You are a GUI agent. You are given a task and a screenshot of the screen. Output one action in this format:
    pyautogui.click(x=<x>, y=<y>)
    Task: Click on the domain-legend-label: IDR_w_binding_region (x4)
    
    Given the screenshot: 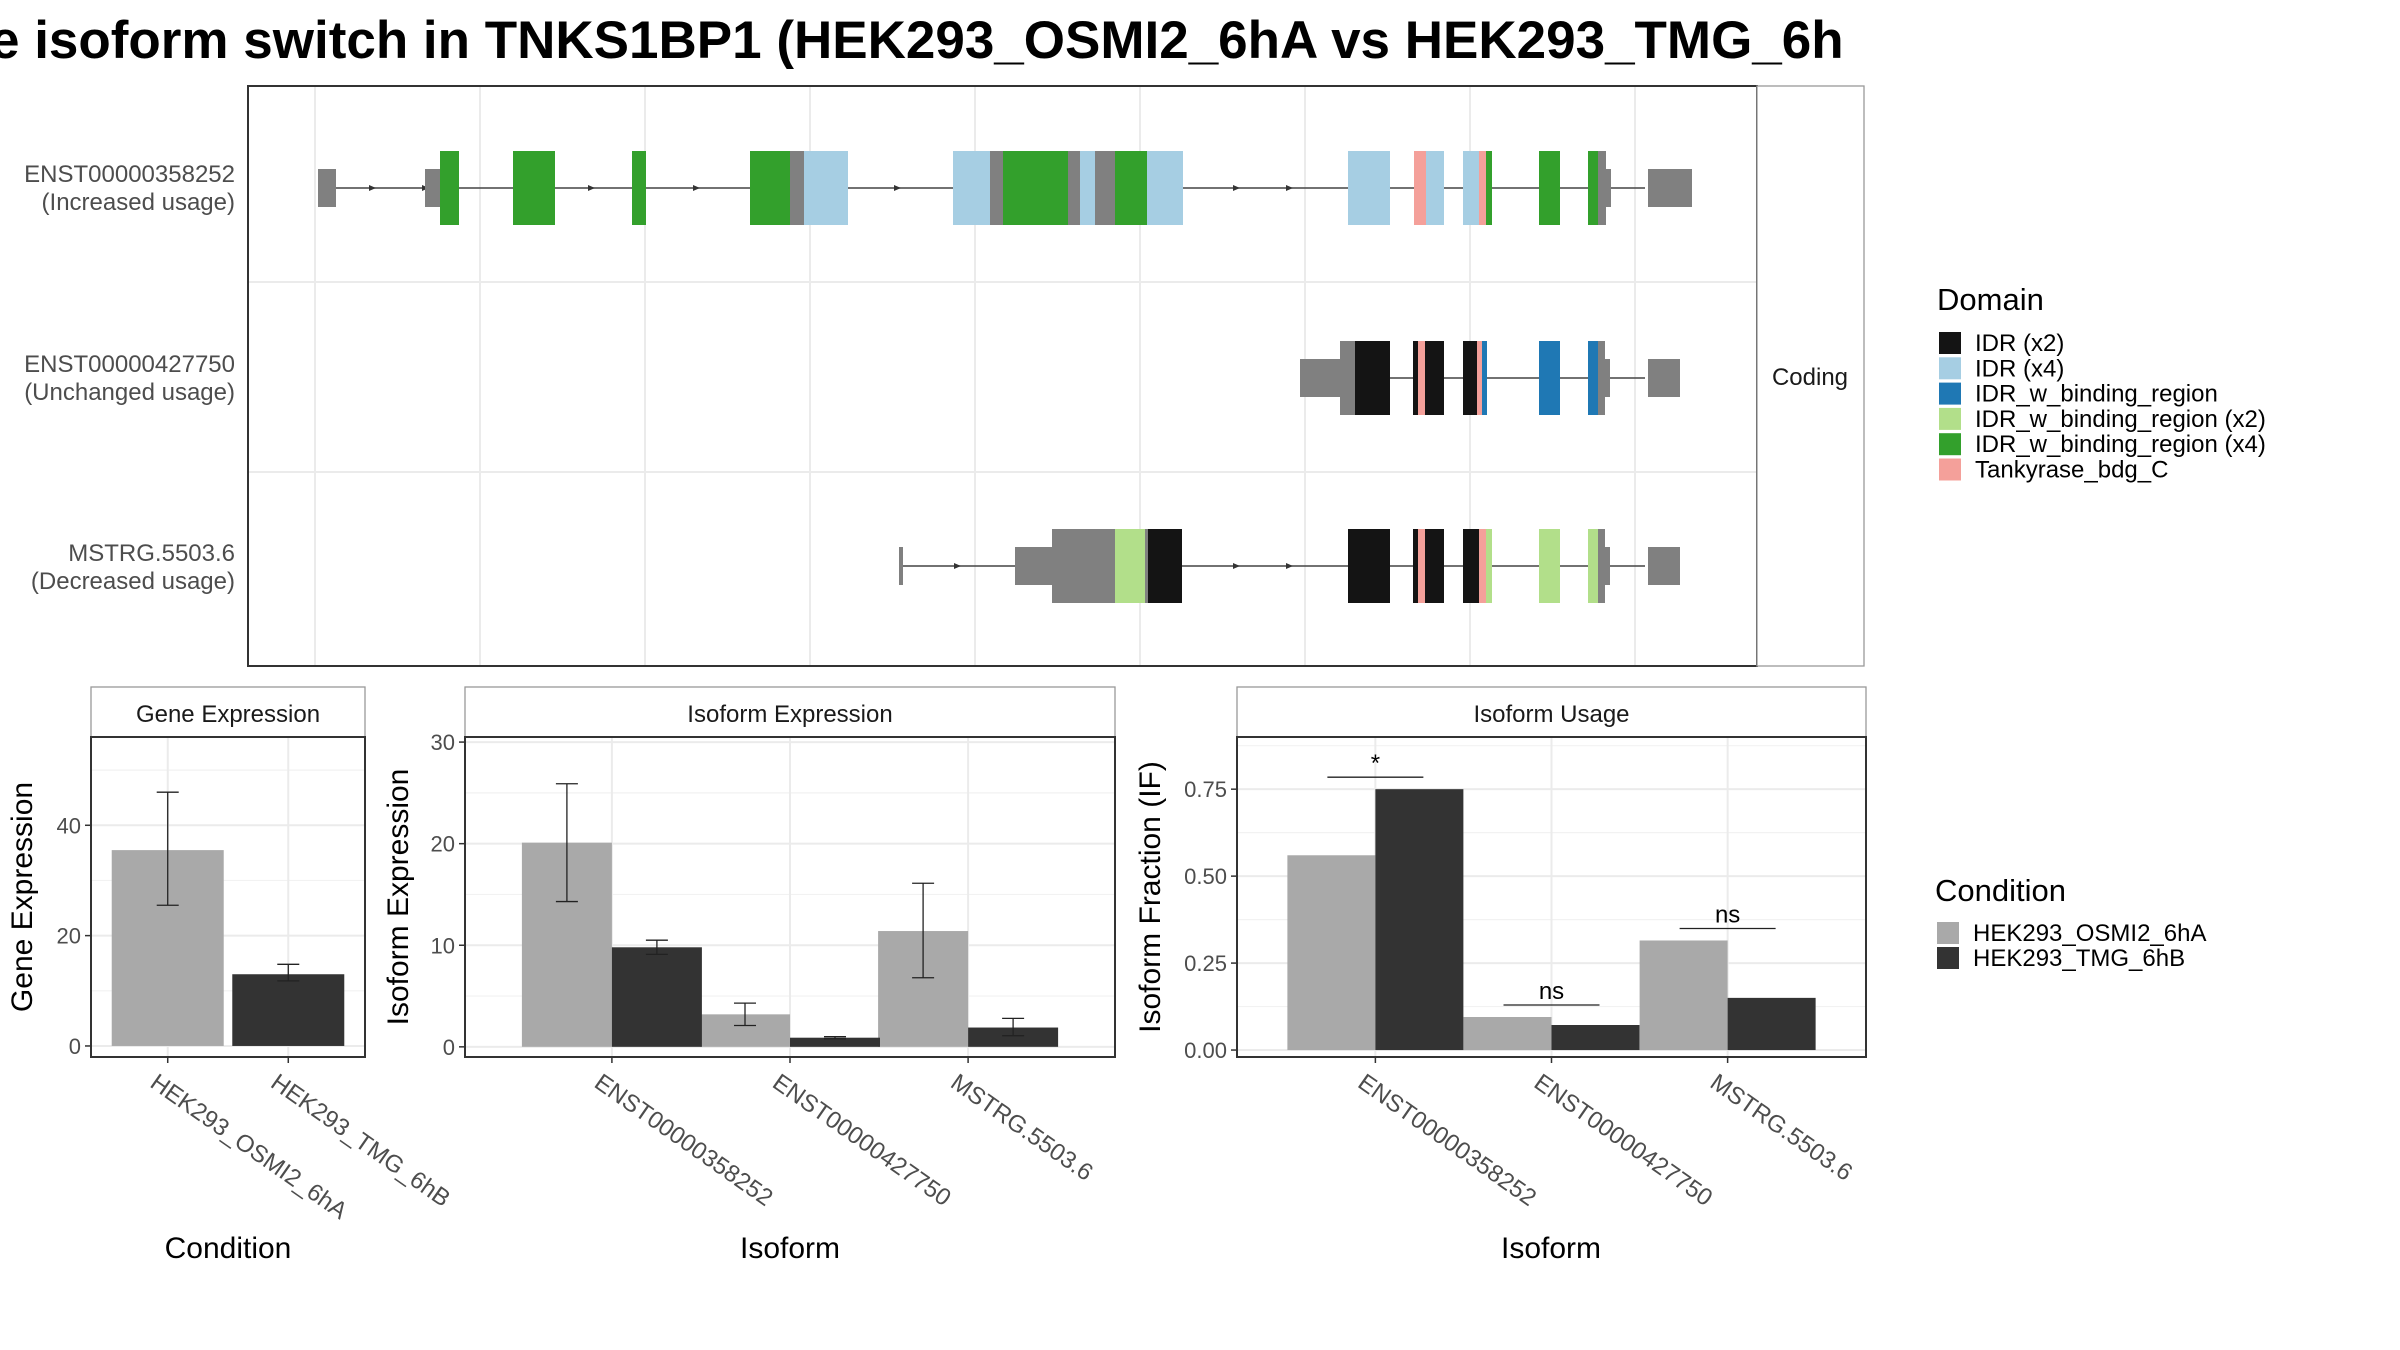 What is the action you would take?
    pyautogui.click(x=2120, y=444)
    